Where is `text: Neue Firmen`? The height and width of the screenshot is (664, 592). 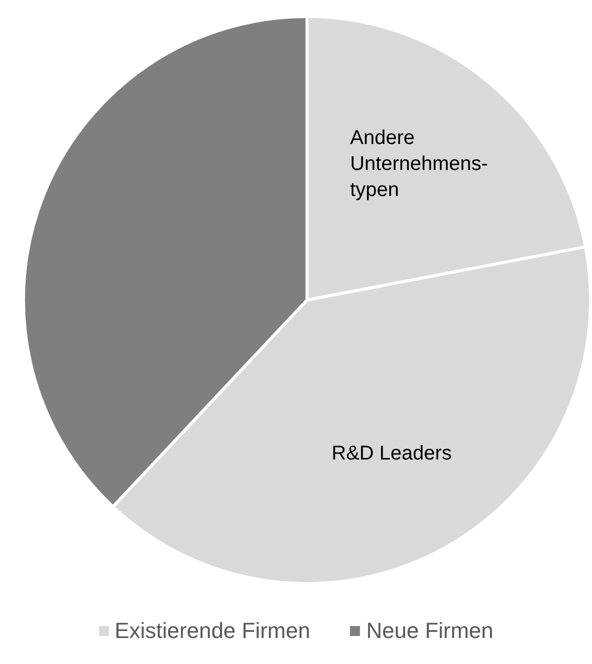
text: Neue Firmen is located at coordinates (430, 631).